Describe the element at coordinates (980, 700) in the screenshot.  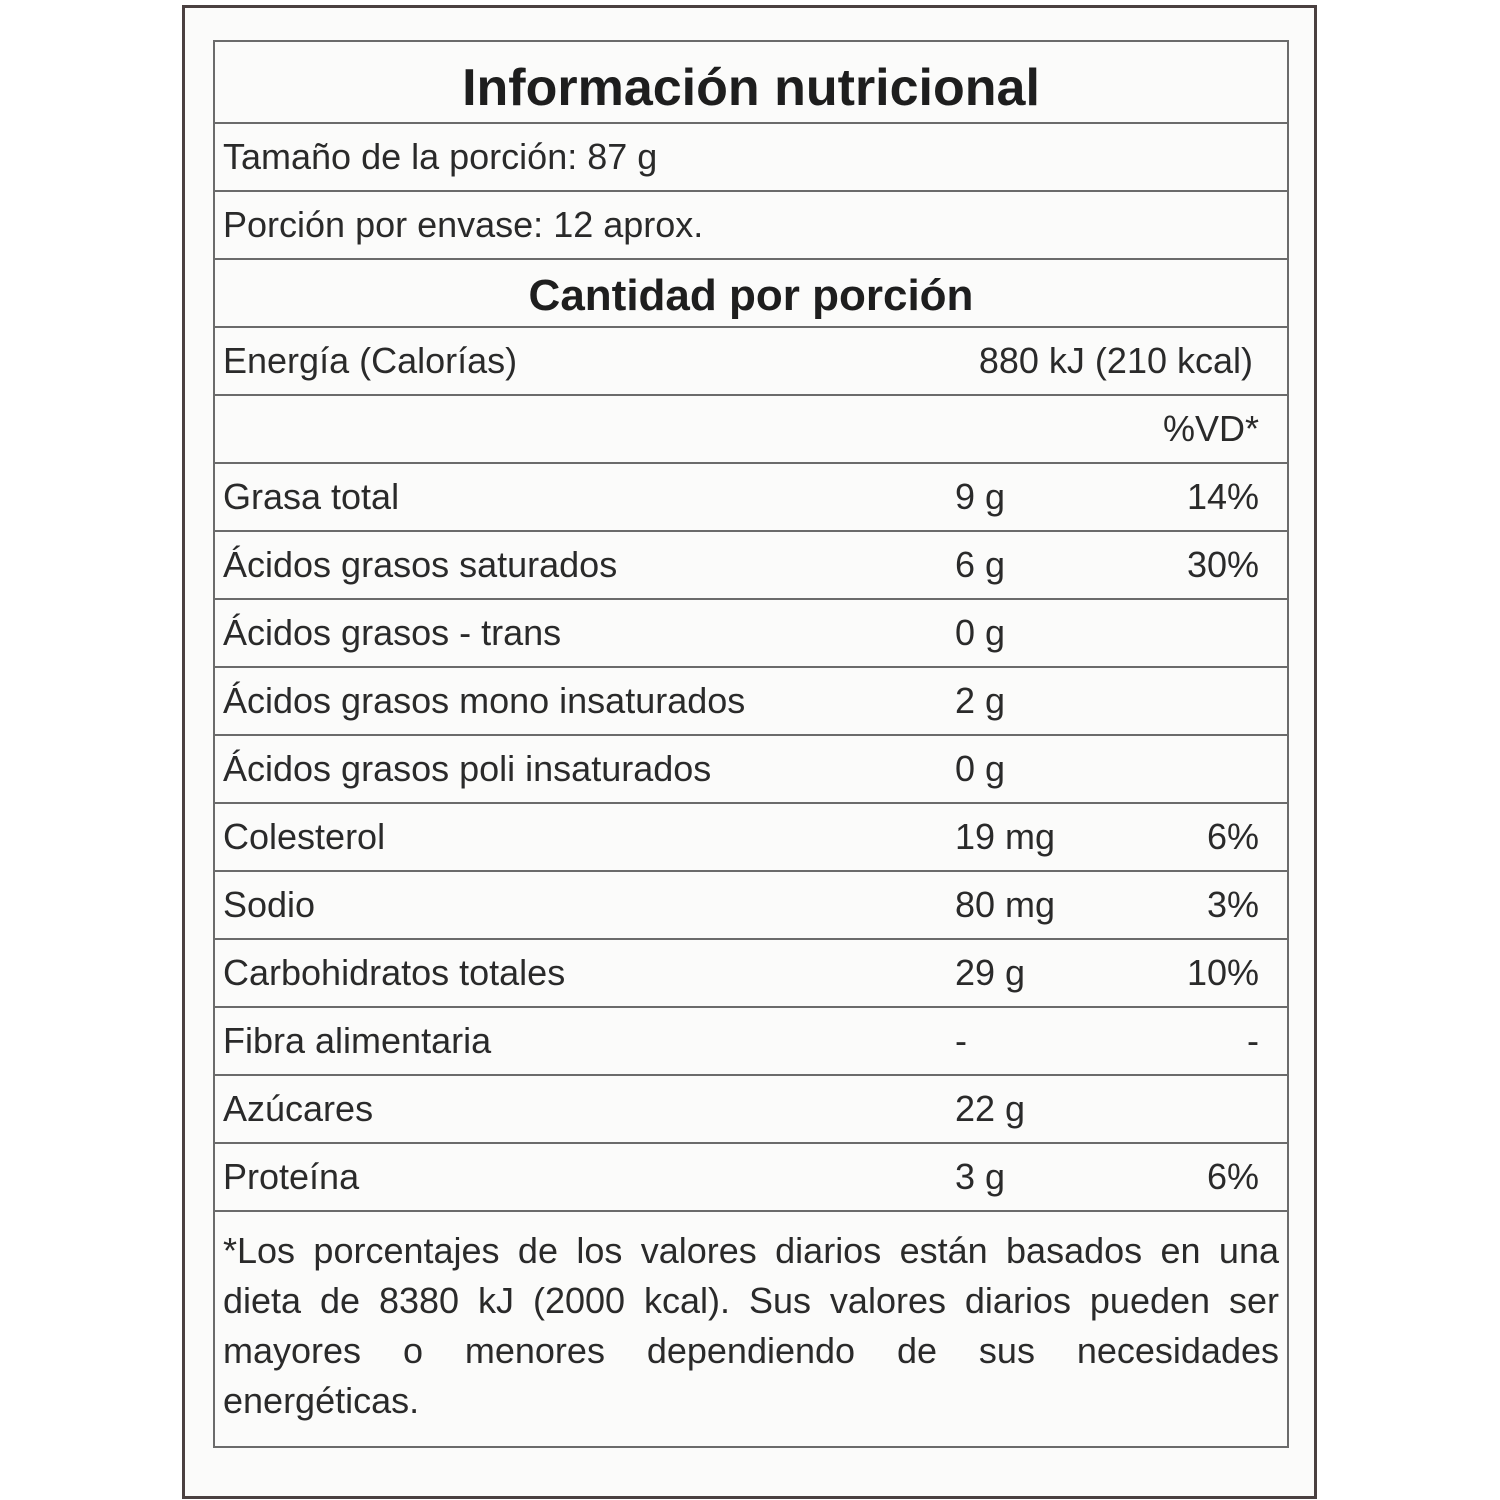
I see `nutrient-value: 2 g` at that location.